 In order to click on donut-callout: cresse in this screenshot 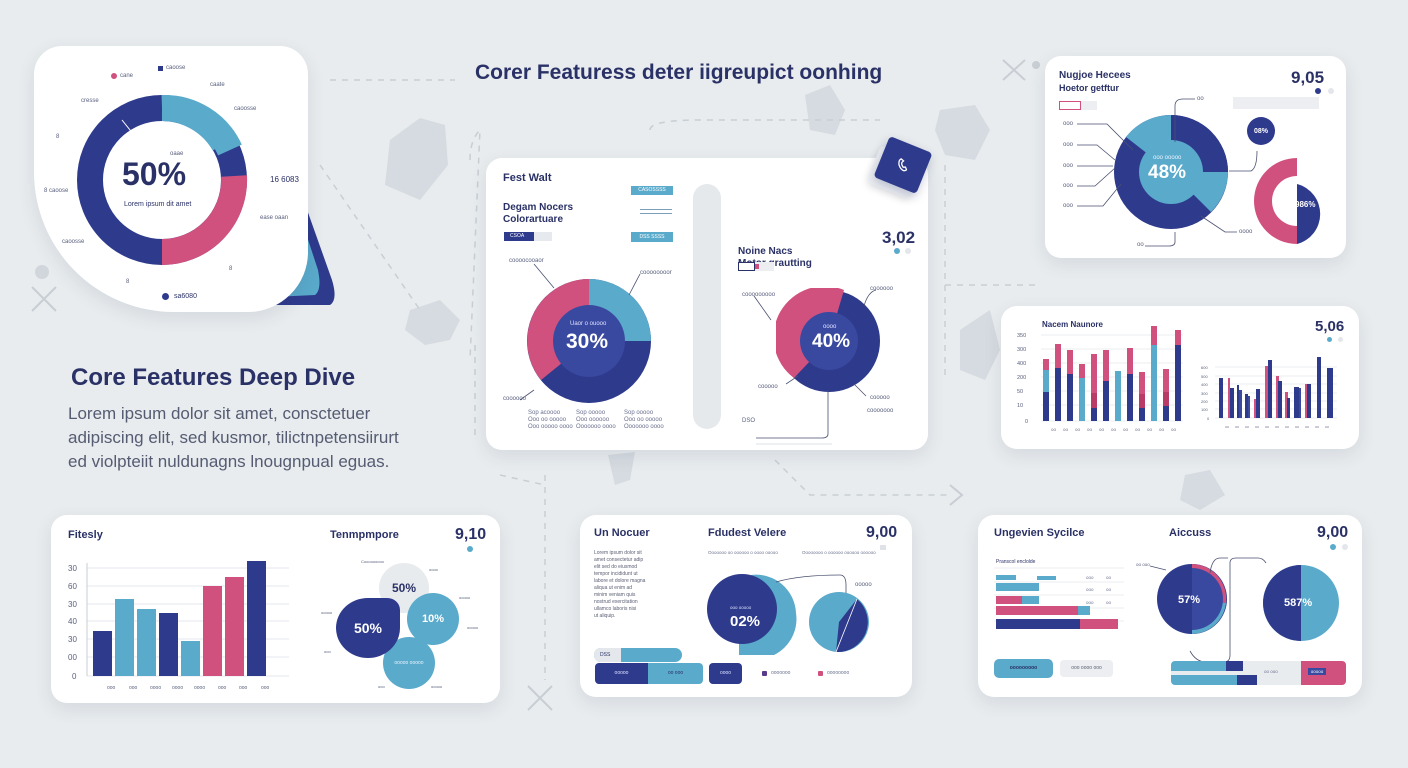, I will do `click(90, 101)`.